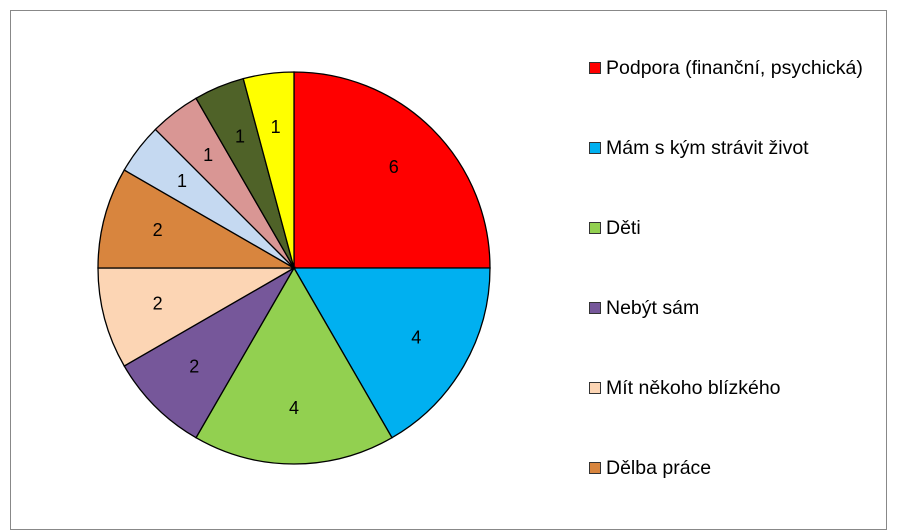  I want to click on legend-entry: Mít někoho blízkého, so click(729, 388).